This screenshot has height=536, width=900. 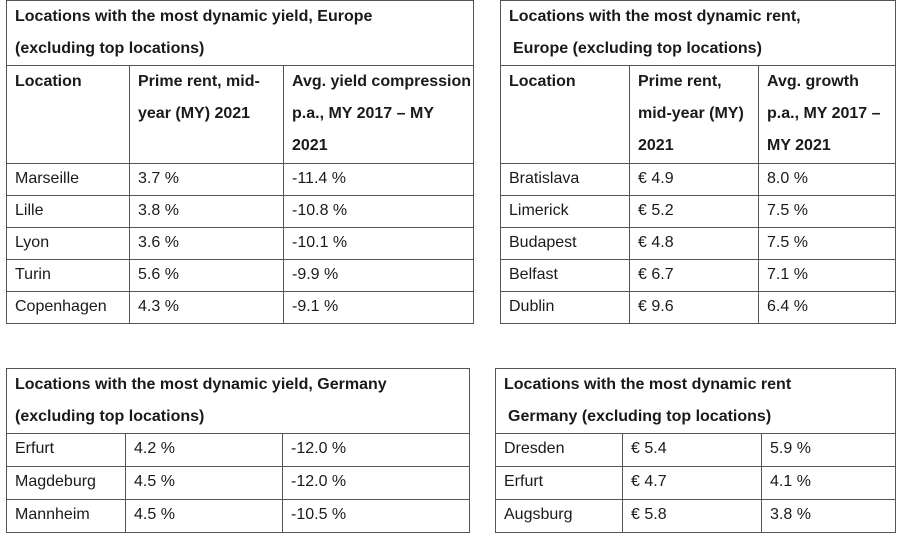 I want to click on cell-location: Dublin, so click(x=565, y=307).